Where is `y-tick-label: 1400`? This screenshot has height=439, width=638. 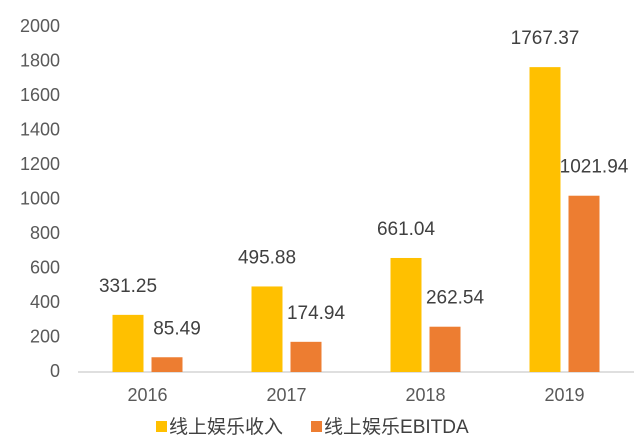 y-tick-label: 1400 is located at coordinates (40, 129).